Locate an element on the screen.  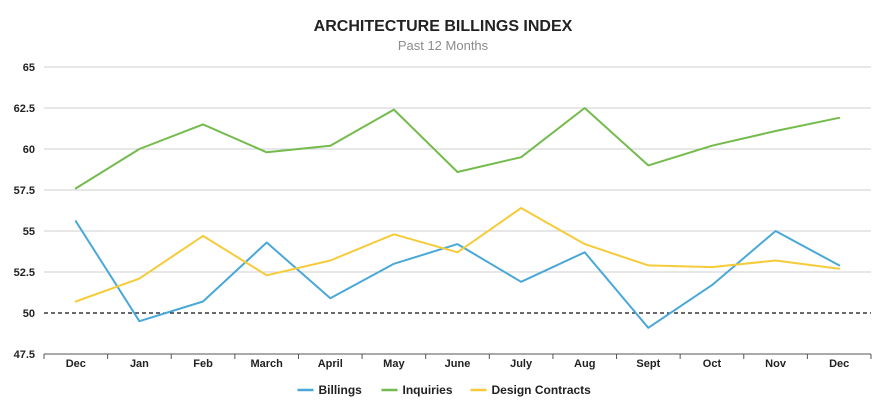
x-tick-label: Sept is located at coordinates (648, 364).